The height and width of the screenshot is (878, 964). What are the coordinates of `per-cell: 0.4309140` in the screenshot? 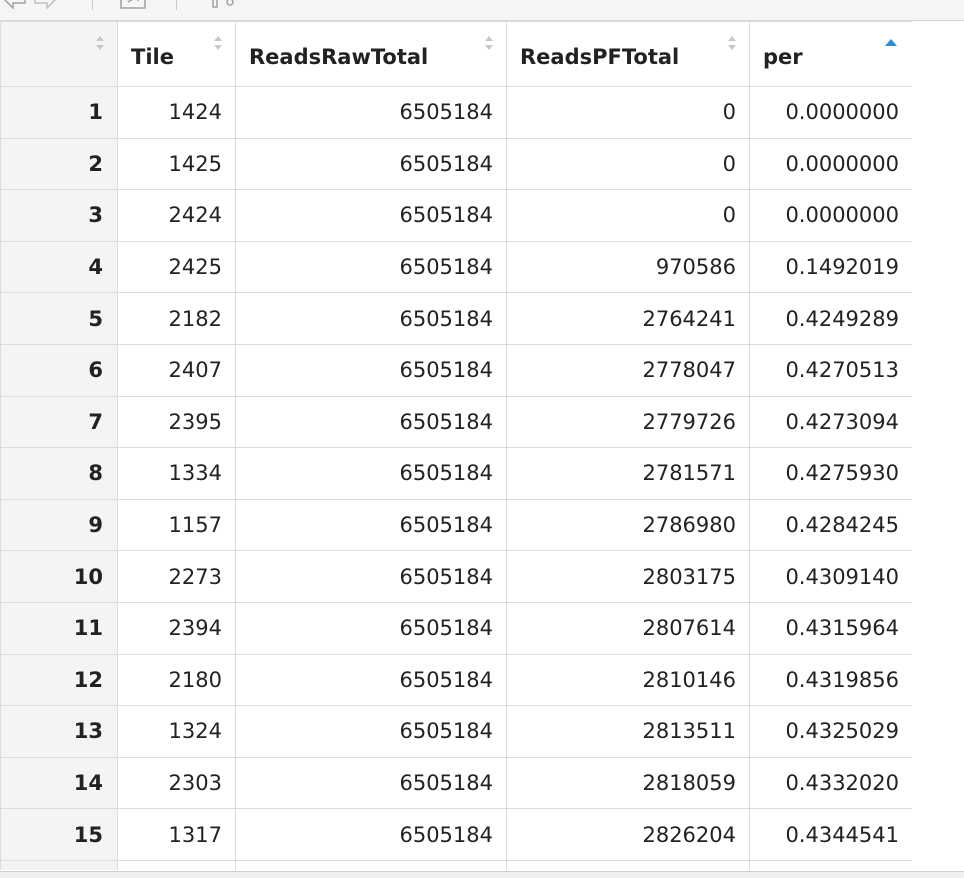 It's located at (830, 576).